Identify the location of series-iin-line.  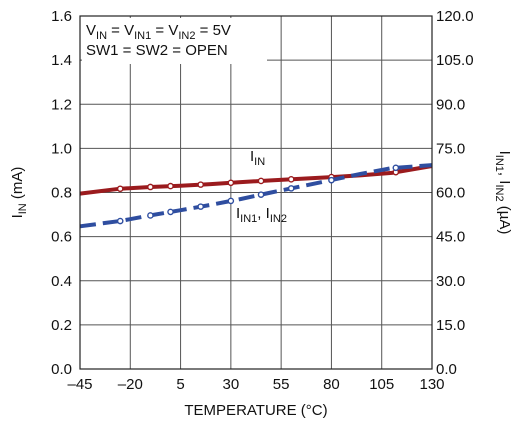
(256, 180).